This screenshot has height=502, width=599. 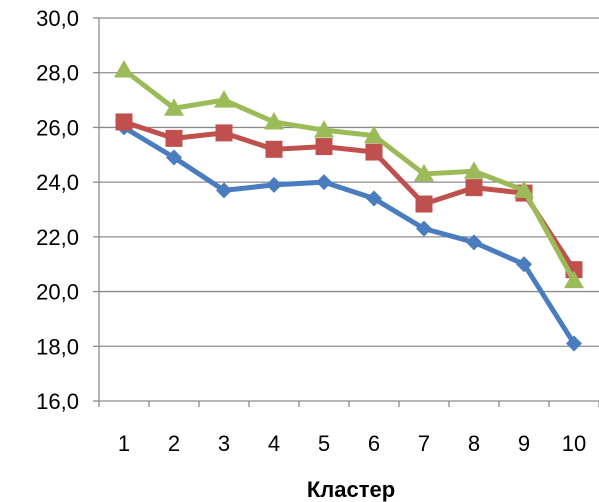 I want to click on y-tick-label: 16,0, so click(x=57, y=401).